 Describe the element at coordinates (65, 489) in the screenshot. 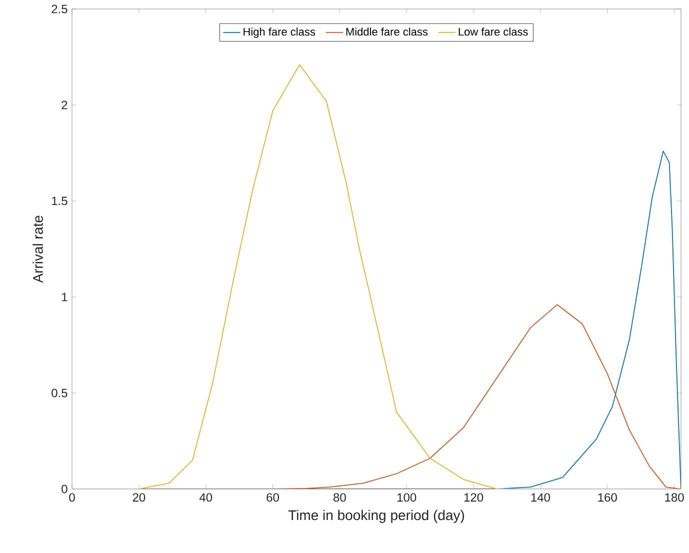

I see `y-tick-label: 0` at that location.